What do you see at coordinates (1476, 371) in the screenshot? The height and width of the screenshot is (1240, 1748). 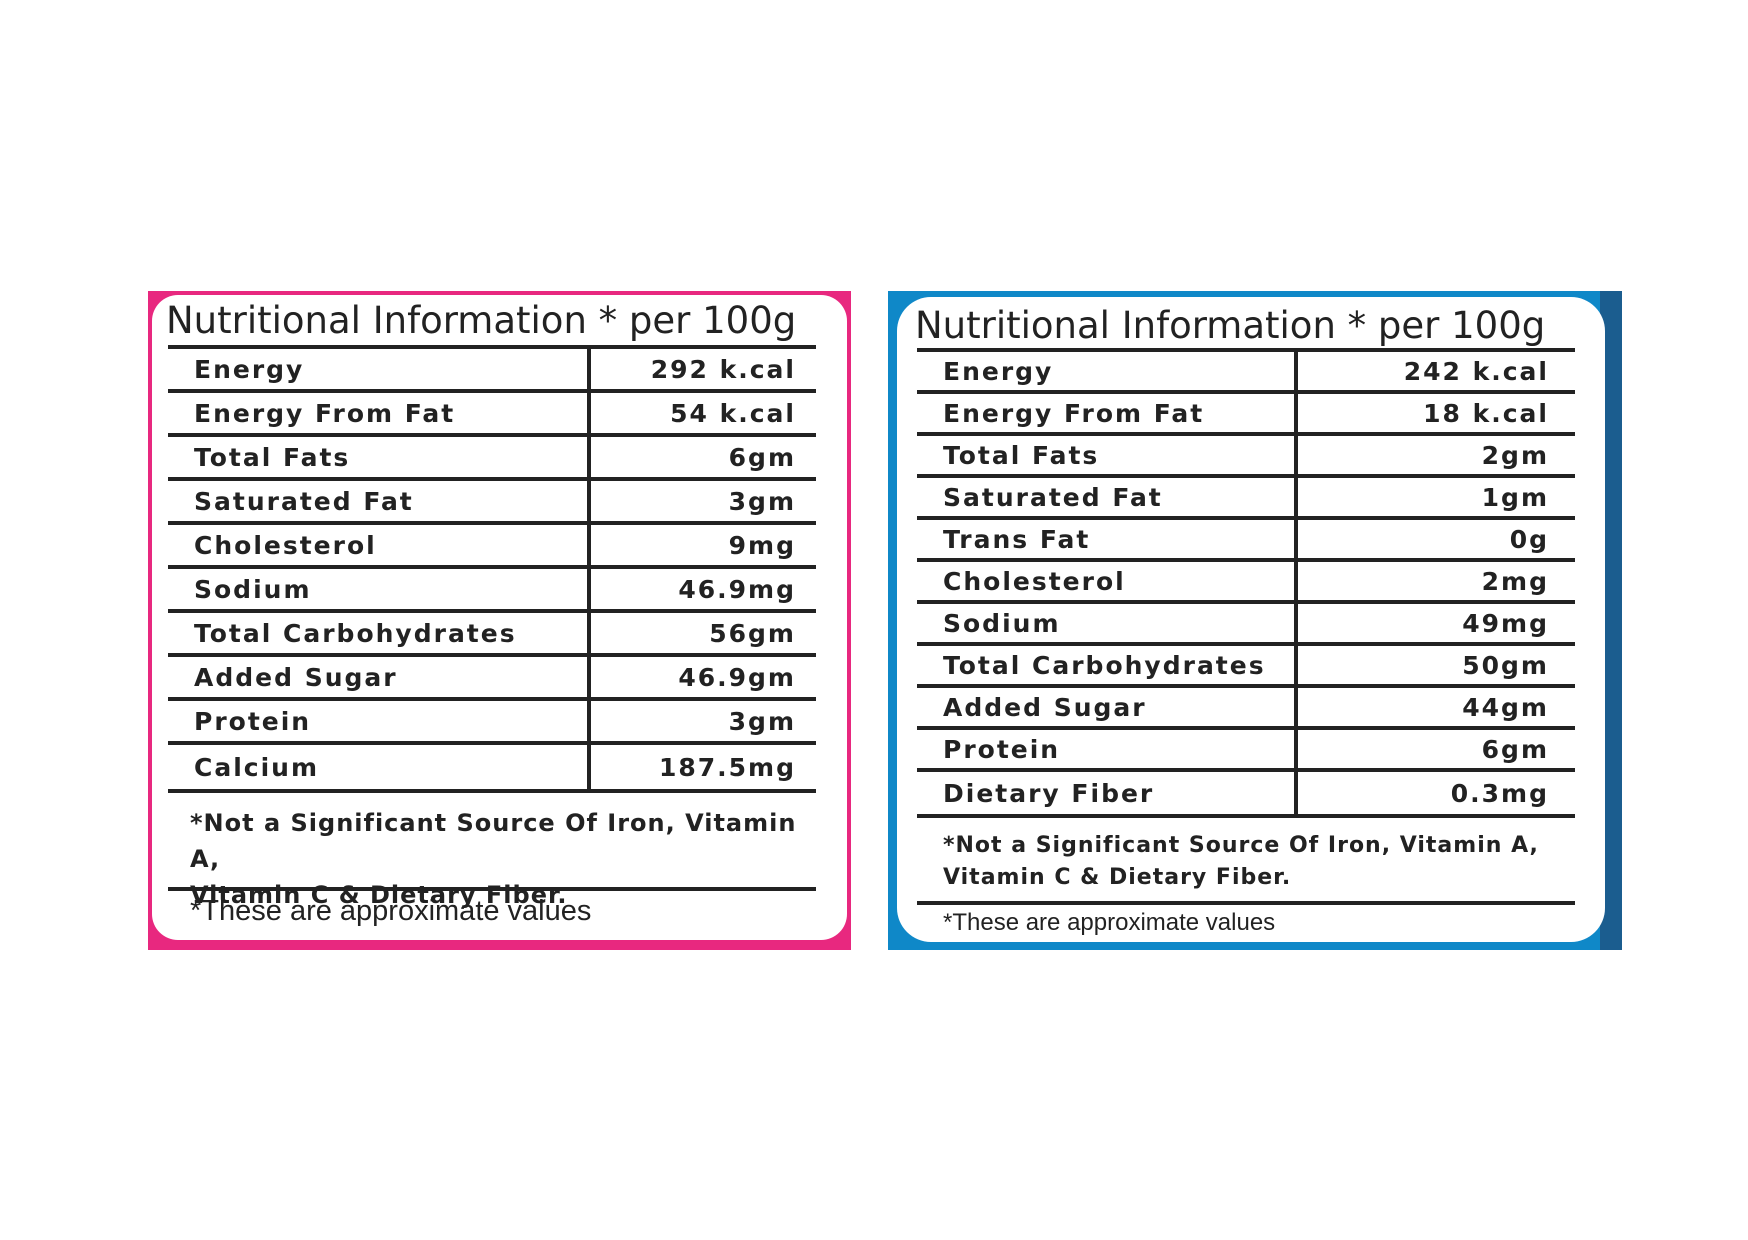 I see `nutrient-value: 242 k.cal` at bounding box center [1476, 371].